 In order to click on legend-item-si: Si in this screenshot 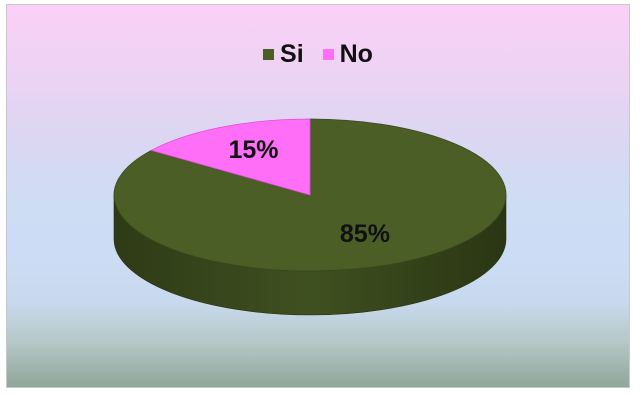, I will do `click(283, 54)`.